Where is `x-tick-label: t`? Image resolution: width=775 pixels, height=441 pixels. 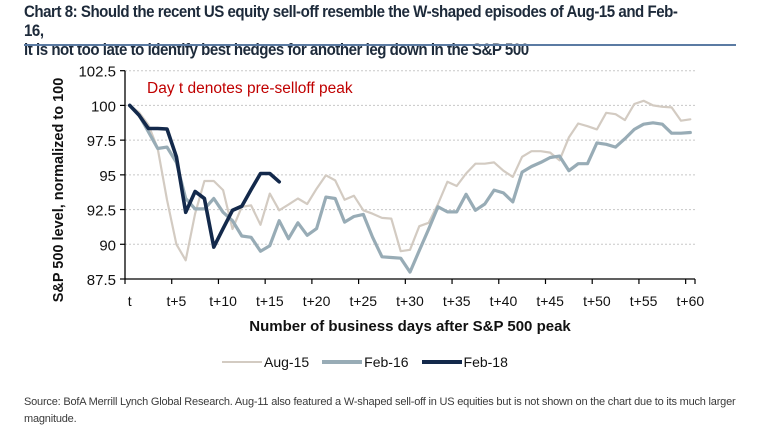 x-tick-label: t is located at coordinates (130, 301).